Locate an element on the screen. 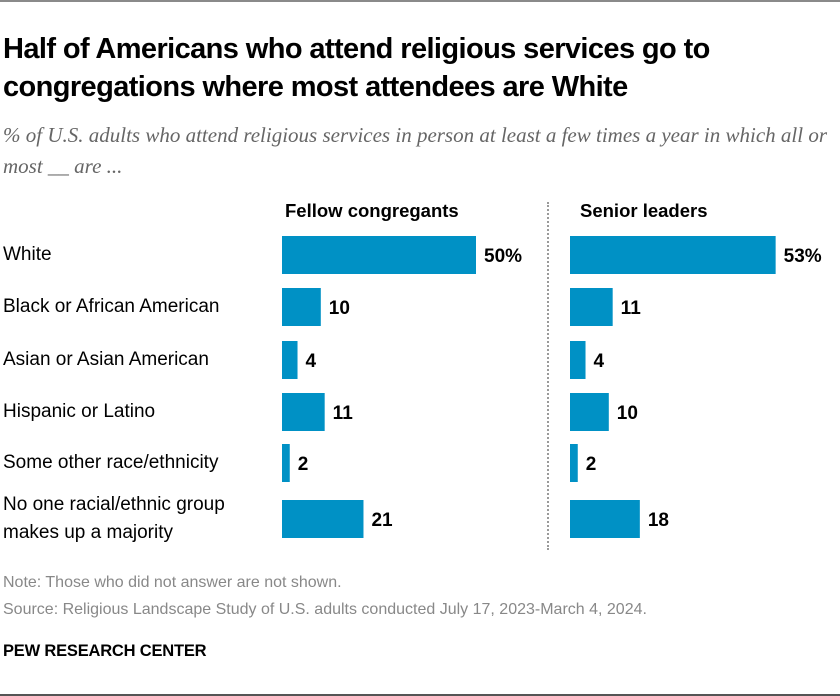 Image resolution: width=840 pixels, height=696 pixels. bottom-rule is located at coordinates (420, 695).